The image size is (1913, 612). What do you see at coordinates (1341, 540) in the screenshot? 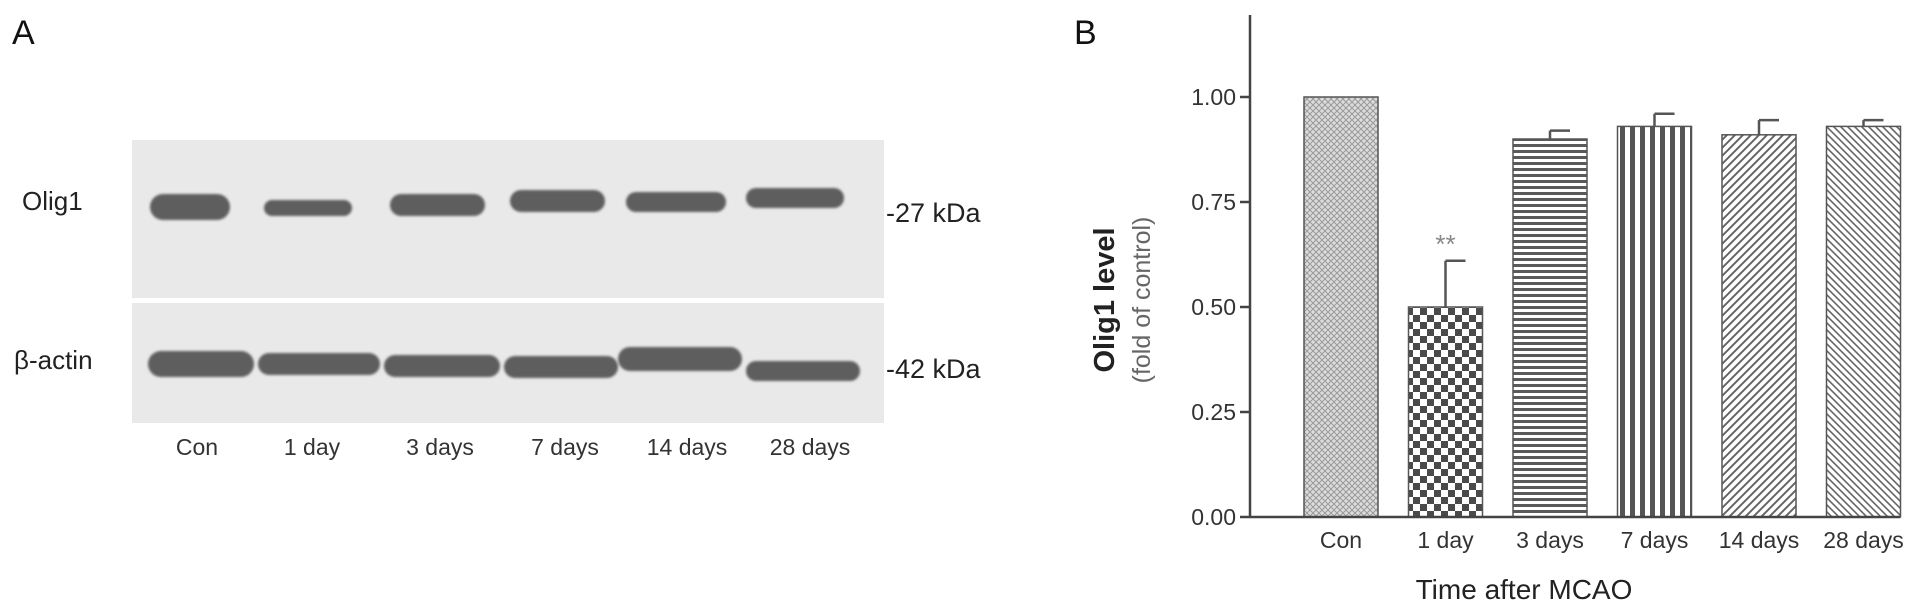
I see `x-tick-label: Con` at bounding box center [1341, 540].